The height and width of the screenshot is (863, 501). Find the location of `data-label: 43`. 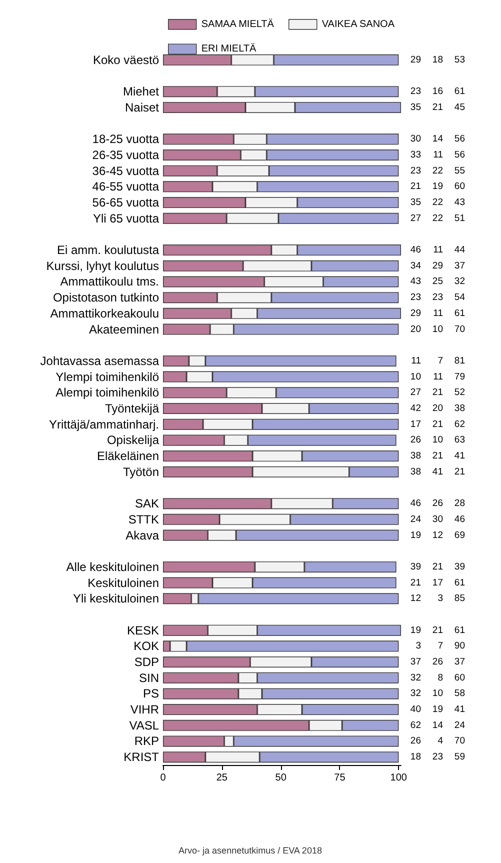

data-label: 43 is located at coordinates (459, 202).